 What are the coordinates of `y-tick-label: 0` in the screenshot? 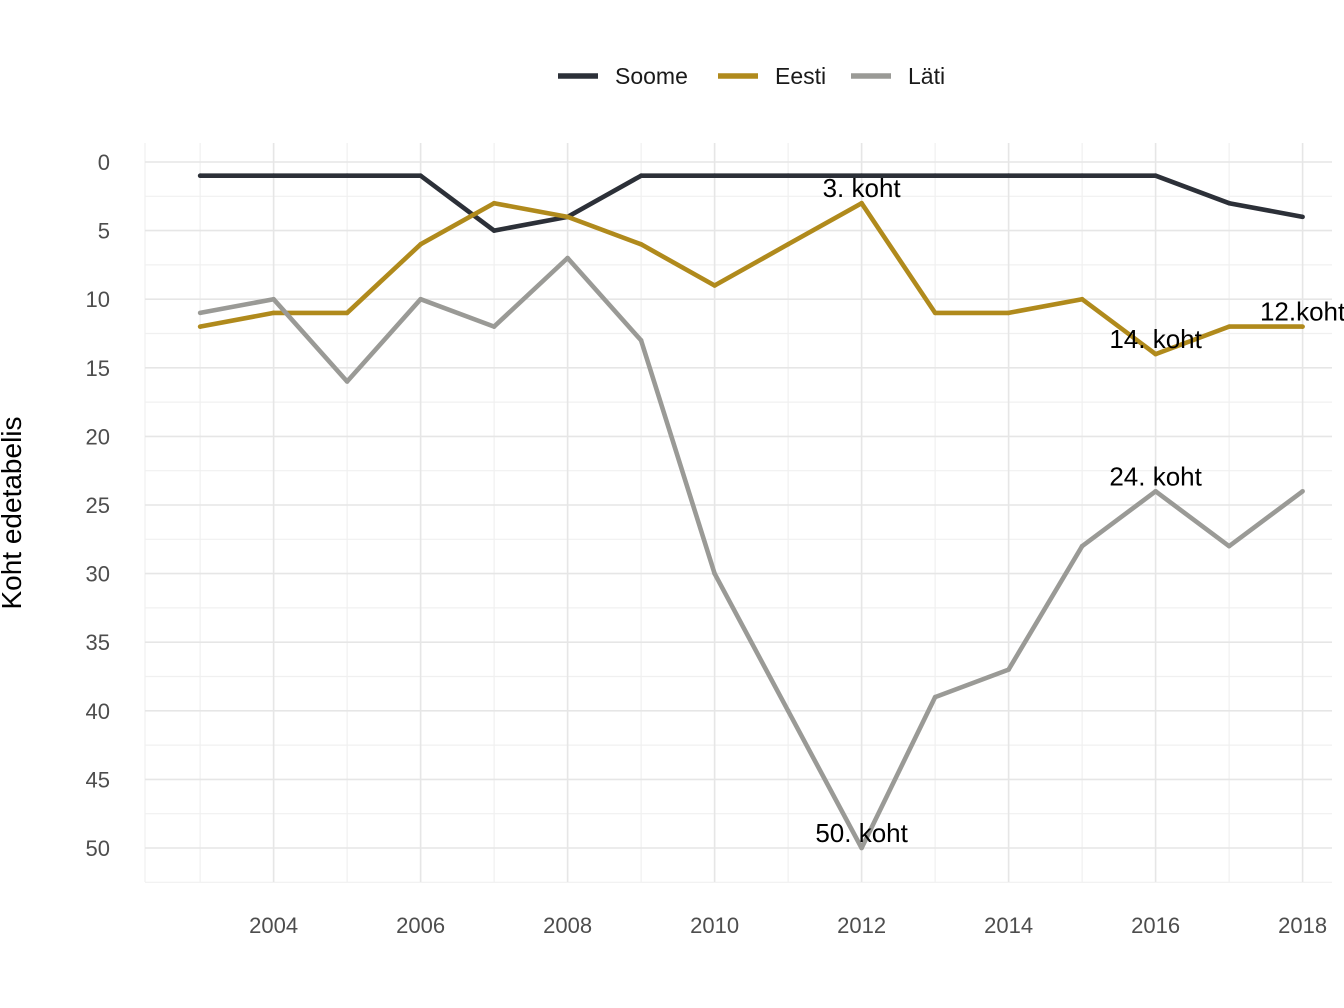 It's located at (104, 162).